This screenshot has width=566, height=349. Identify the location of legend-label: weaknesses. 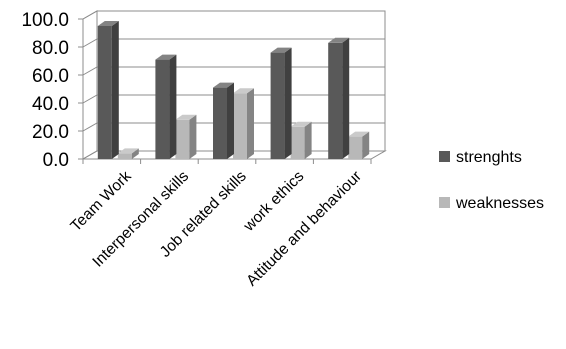
(499, 203).